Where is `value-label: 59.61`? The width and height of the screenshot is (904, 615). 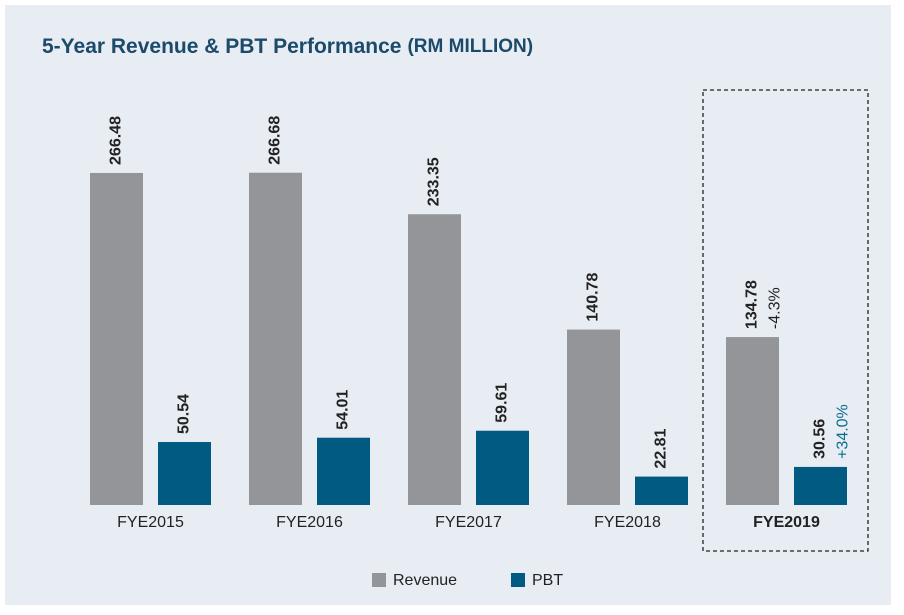 value-label: 59.61 is located at coordinates (502, 403).